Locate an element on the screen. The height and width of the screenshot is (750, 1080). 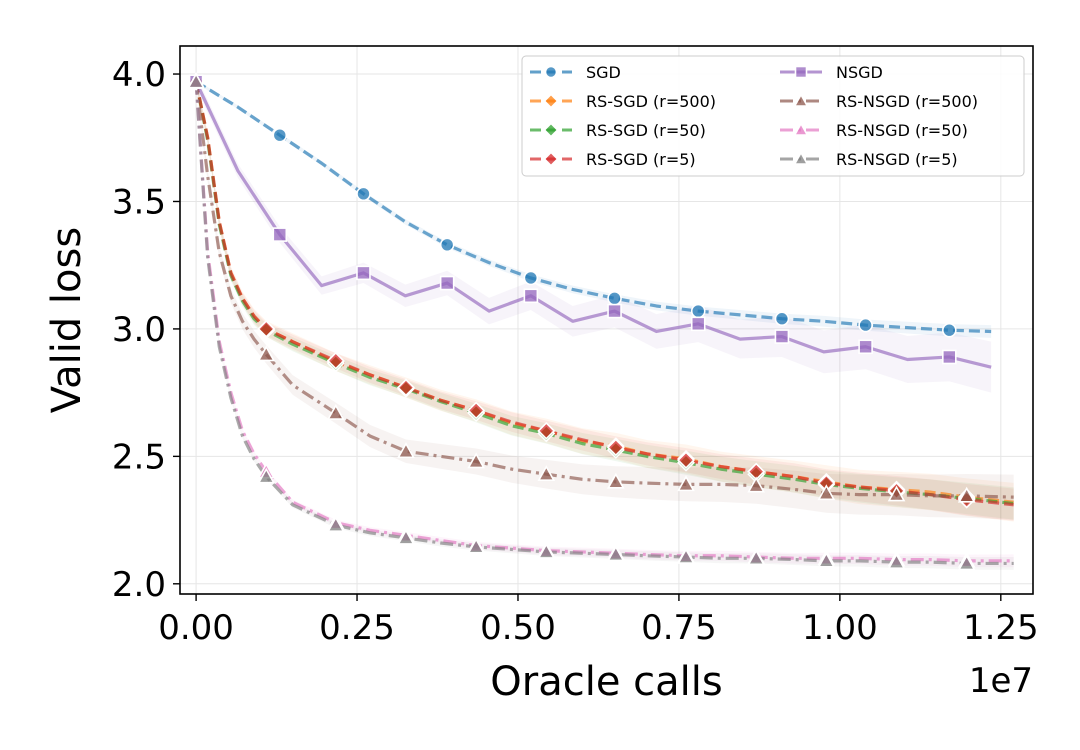
y-tick-label: 2.0 is located at coordinates (139, 585).